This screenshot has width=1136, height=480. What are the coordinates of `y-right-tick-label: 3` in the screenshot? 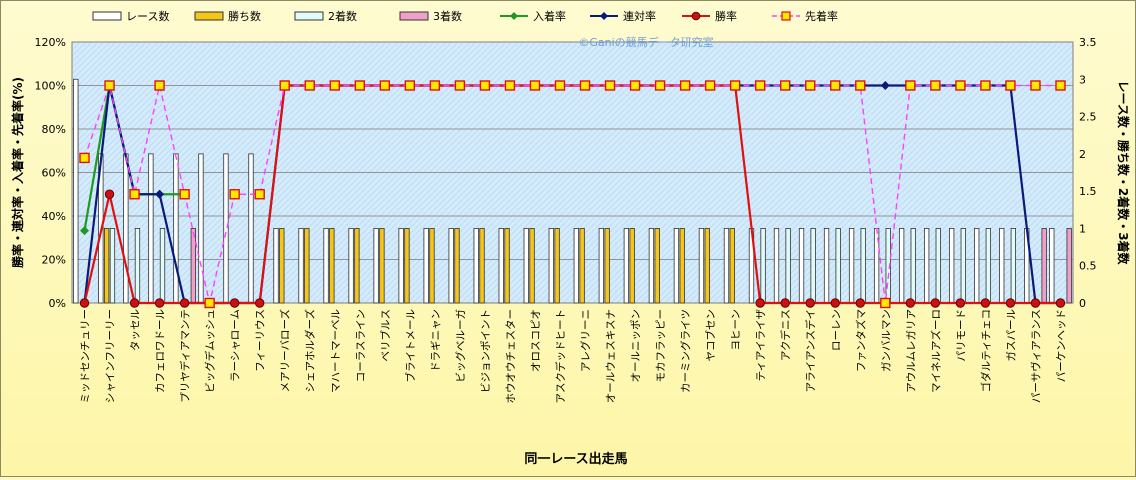 It's located at (1082, 79).